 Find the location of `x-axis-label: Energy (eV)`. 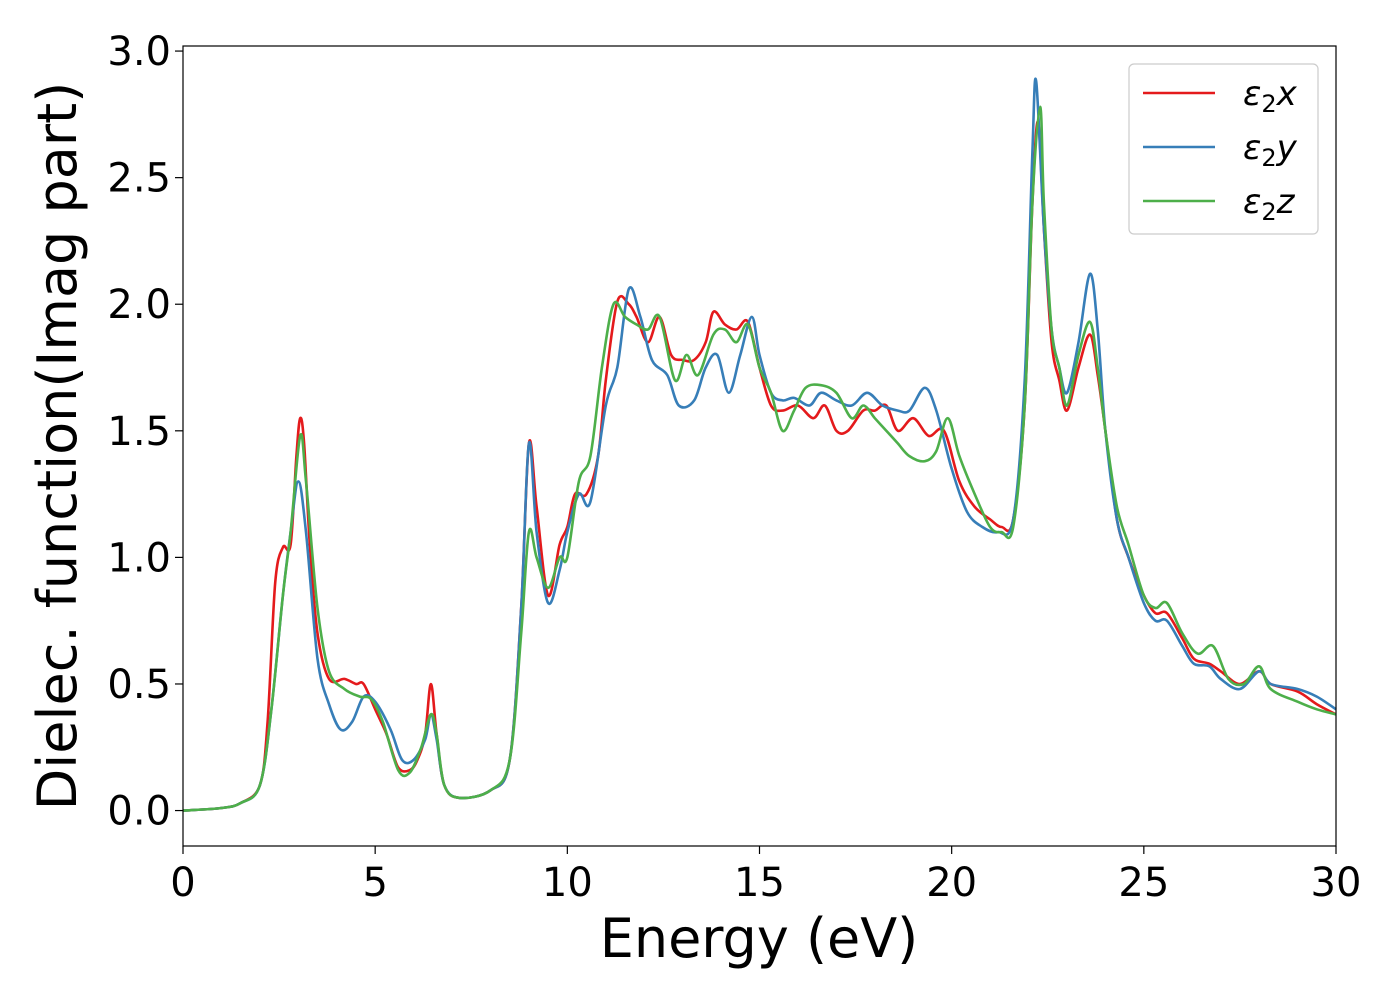

x-axis-label: Energy (eV) is located at coordinates (759, 938).